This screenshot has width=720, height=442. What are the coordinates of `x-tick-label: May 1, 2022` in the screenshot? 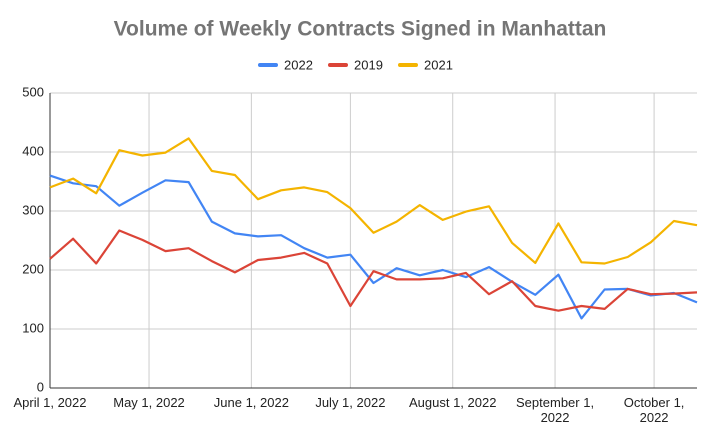 It's located at (149, 402).